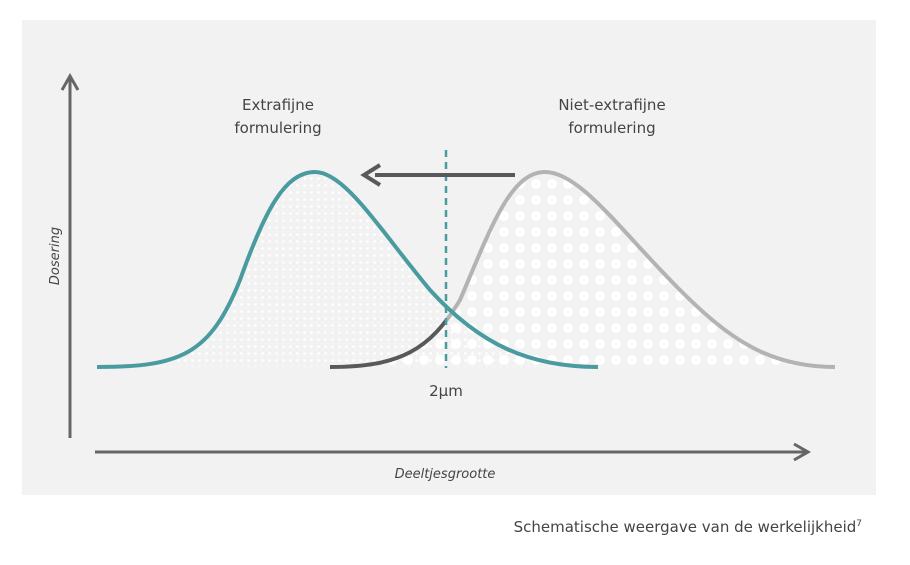  I want to click on x-axis-head, so click(802, 452).